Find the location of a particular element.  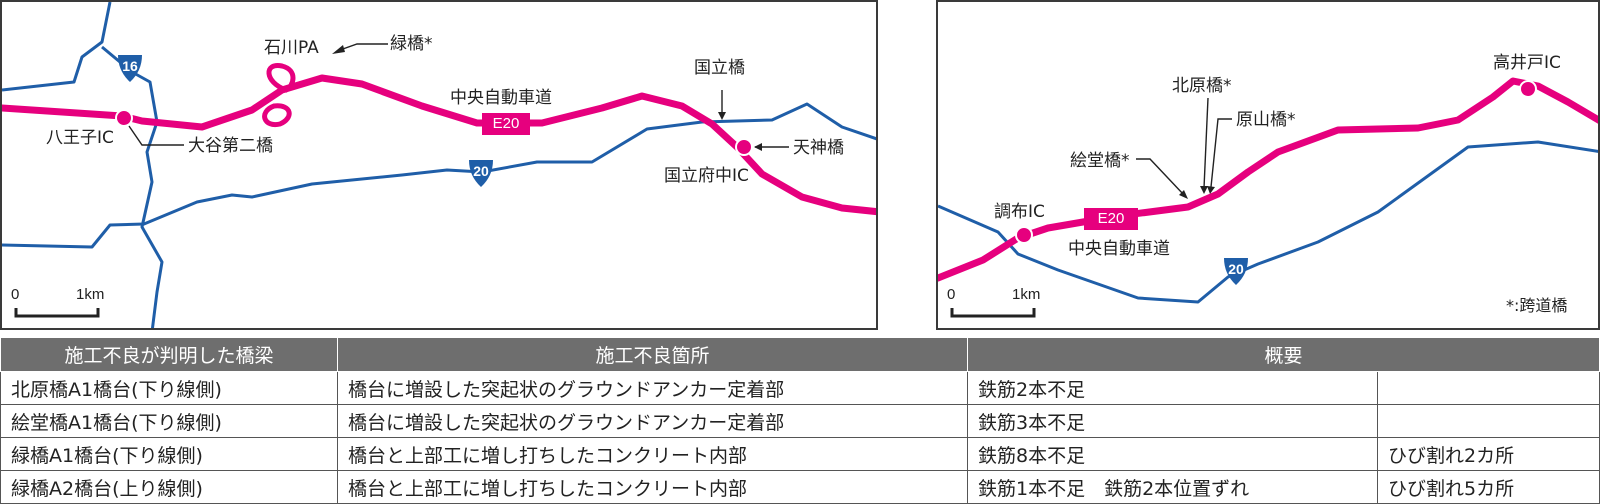

cell-cracks: ひび割れ5カ所 is located at coordinates (1488, 487).